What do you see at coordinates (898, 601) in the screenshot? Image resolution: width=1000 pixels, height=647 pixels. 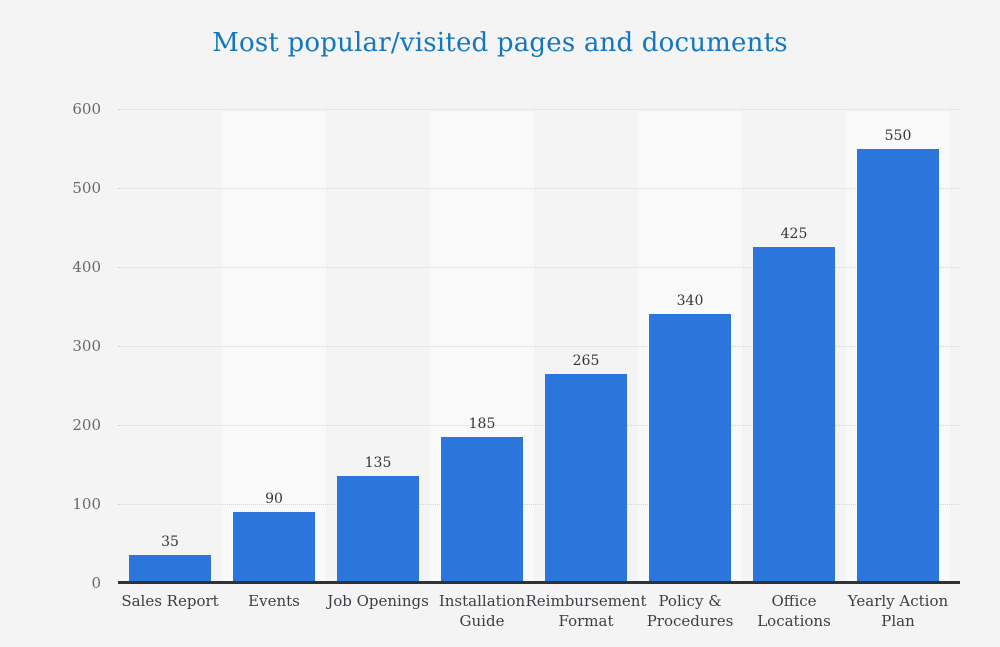 I see `x-tick-label-line: Yearly Action` at bounding box center [898, 601].